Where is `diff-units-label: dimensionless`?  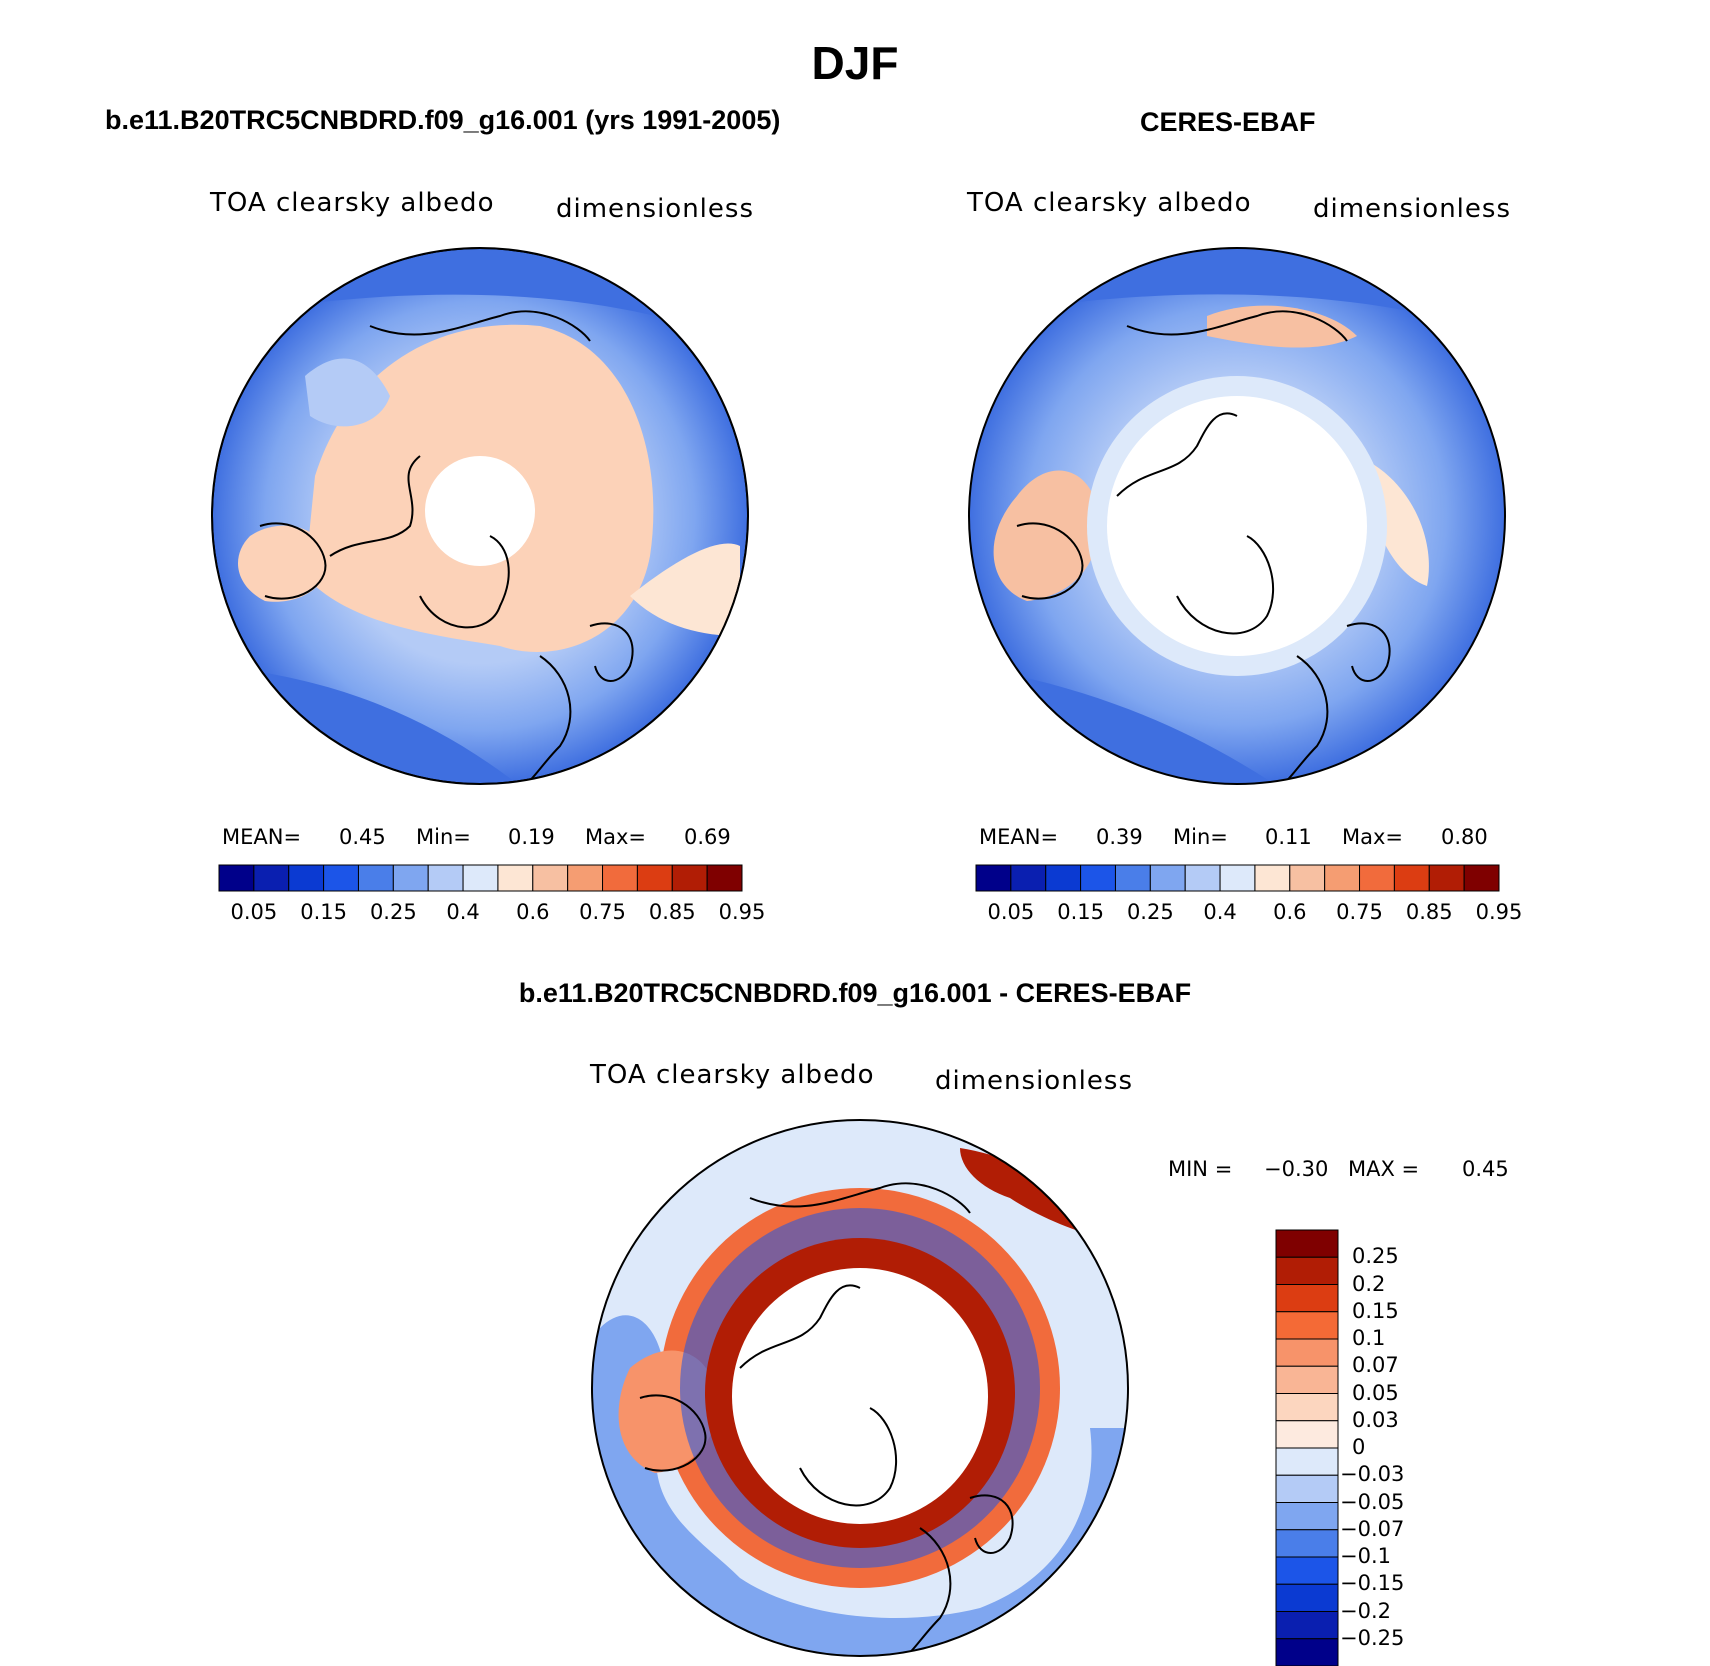 diff-units-label: dimensionless is located at coordinates (1034, 1081).